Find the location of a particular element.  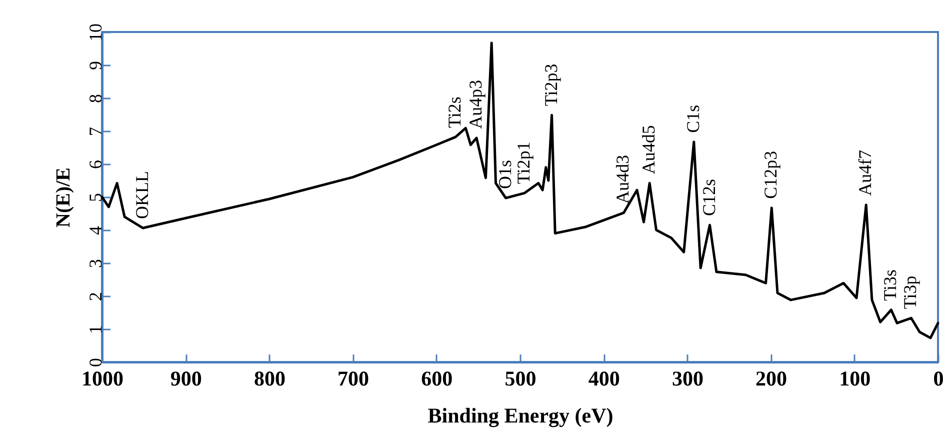

annotation: C12s is located at coordinates (708, 197).